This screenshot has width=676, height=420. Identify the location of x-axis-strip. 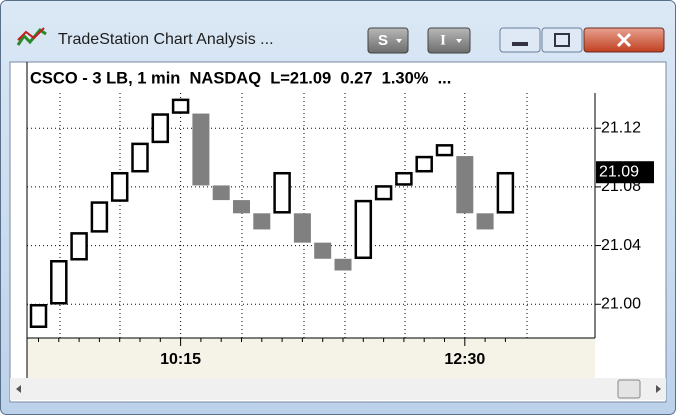
(311, 358).